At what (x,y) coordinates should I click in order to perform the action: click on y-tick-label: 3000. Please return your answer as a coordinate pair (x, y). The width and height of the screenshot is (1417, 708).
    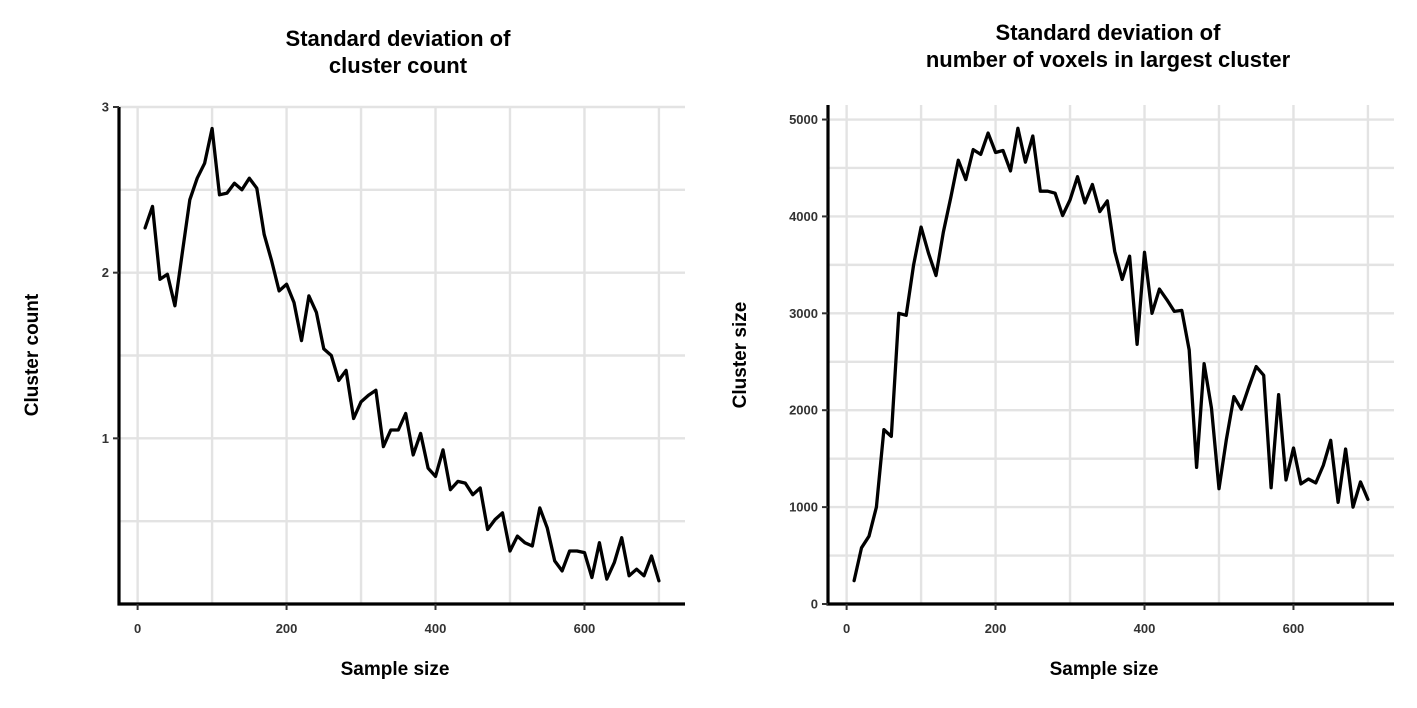
    Looking at the image, I should click on (803, 313).